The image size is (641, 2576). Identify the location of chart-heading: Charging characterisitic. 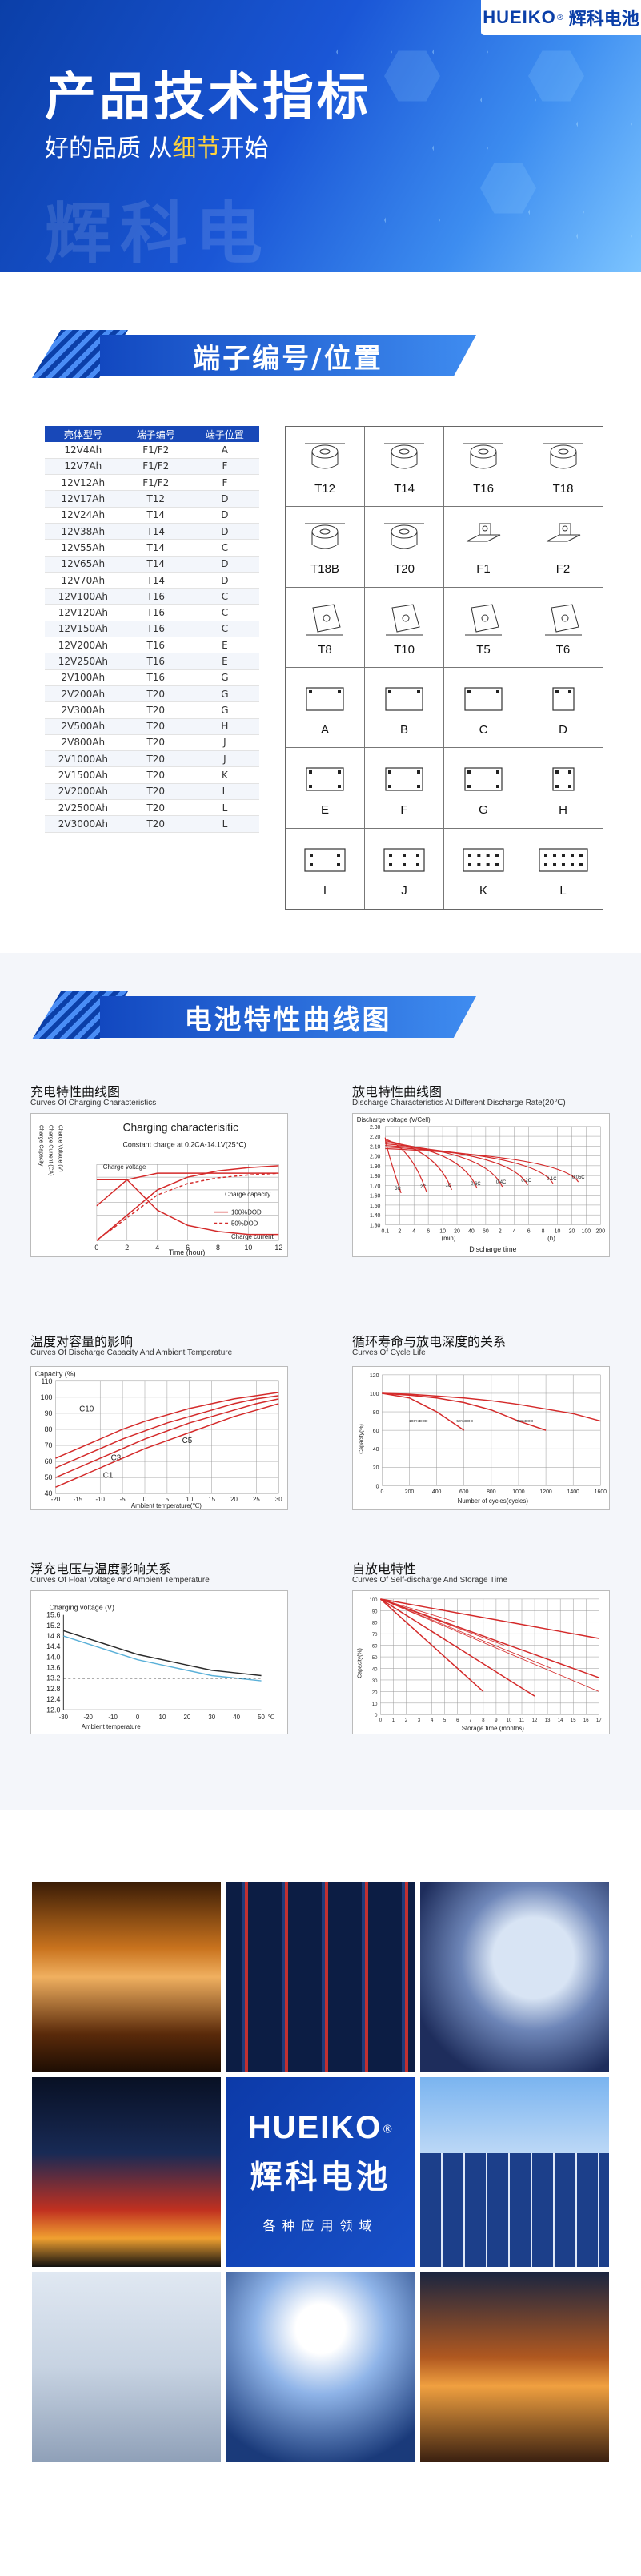
(181, 1127).